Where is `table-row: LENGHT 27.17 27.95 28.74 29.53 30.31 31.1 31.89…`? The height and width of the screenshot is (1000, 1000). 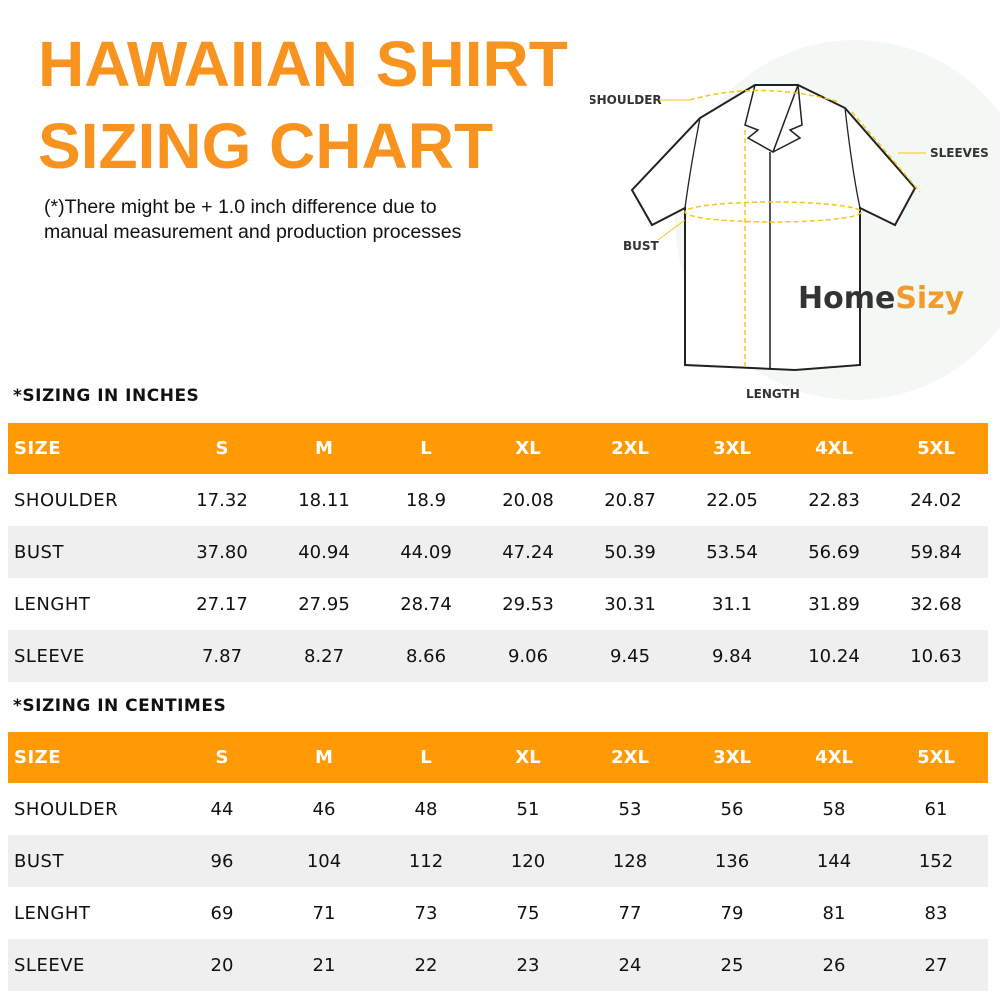 table-row: LENGHT 27.17 27.95 28.74 29.53 30.31 31.1 31.89… is located at coordinates (498, 604).